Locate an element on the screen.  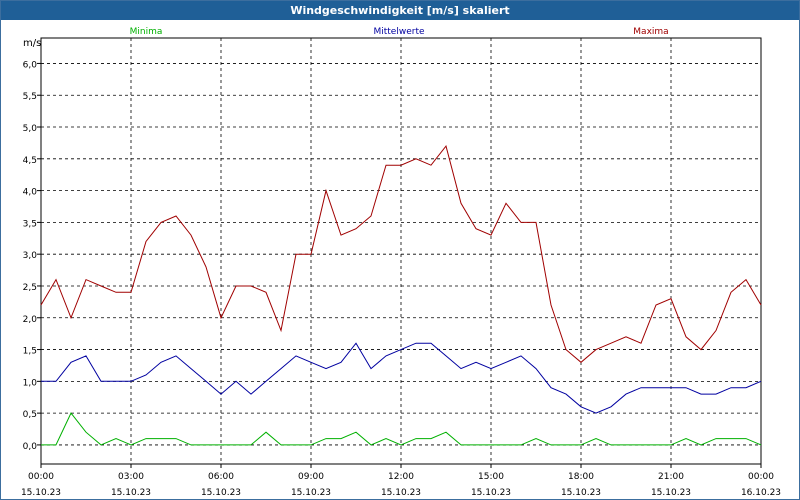
y-tick-label: 0,0 is located at coordinates (30, 447).